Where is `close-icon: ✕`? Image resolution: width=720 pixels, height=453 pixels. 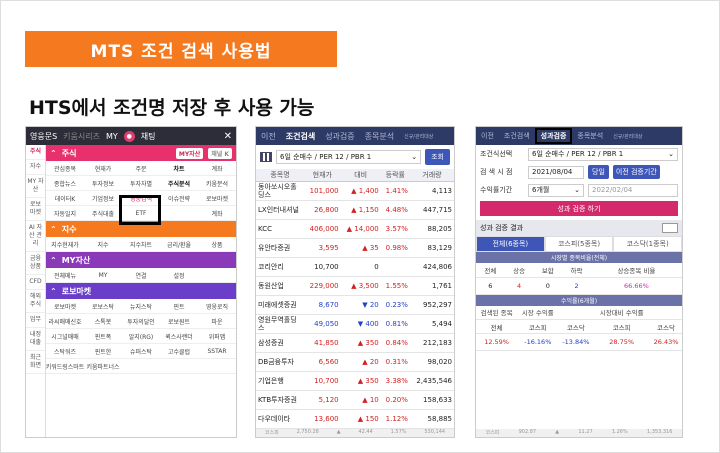 close-icon: ✕ is located at coordinates (227, 136).